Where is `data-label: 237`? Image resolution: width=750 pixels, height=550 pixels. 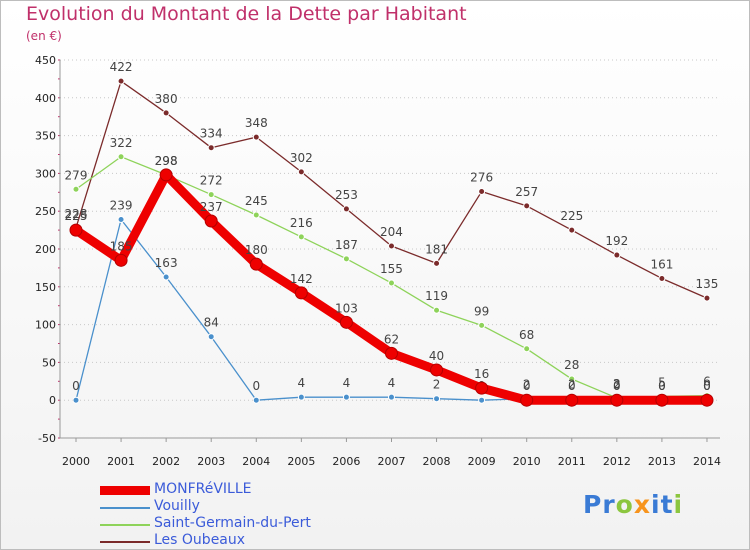
data-label: 237 is located at coordinates (211, 207).